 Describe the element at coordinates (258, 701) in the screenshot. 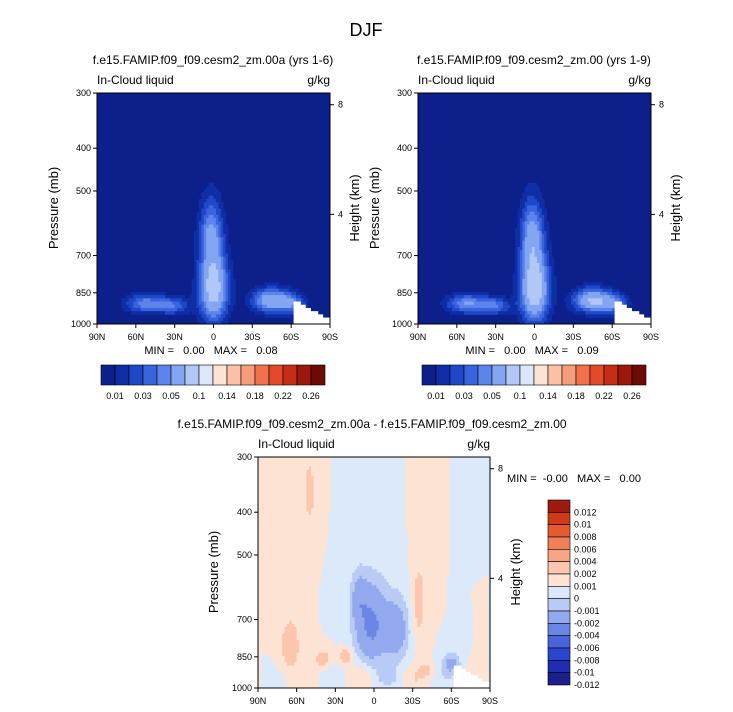

I see `x-tick-label: 90N` at that location.